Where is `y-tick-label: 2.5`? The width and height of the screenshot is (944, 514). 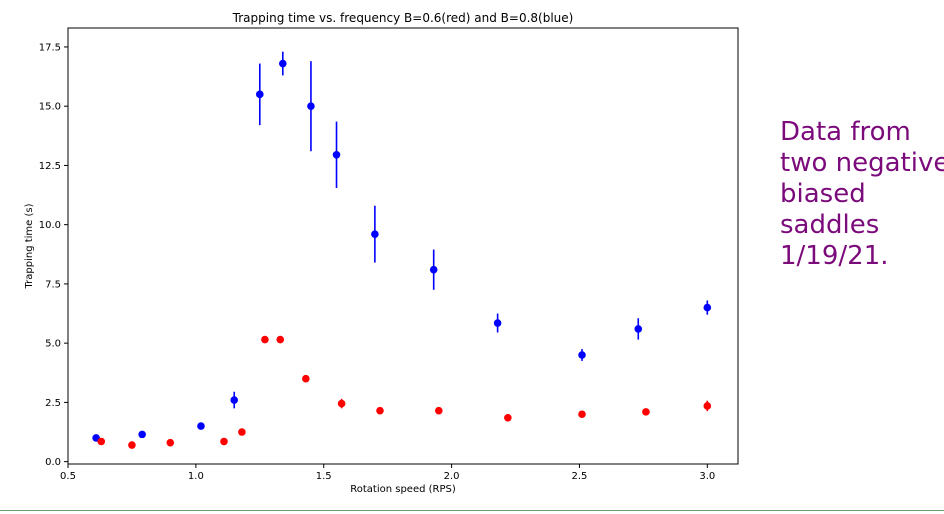 y-tick-label: 2.5 is located at coordinates (53, 403).